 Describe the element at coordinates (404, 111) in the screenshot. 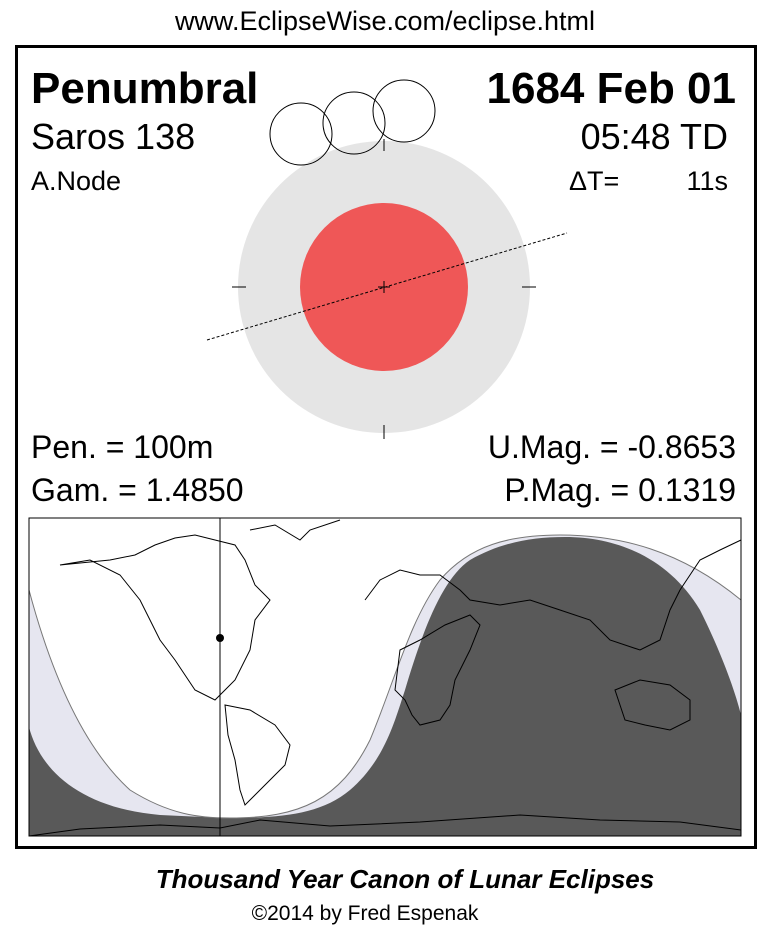

I see `moon-last-contact` at that location.